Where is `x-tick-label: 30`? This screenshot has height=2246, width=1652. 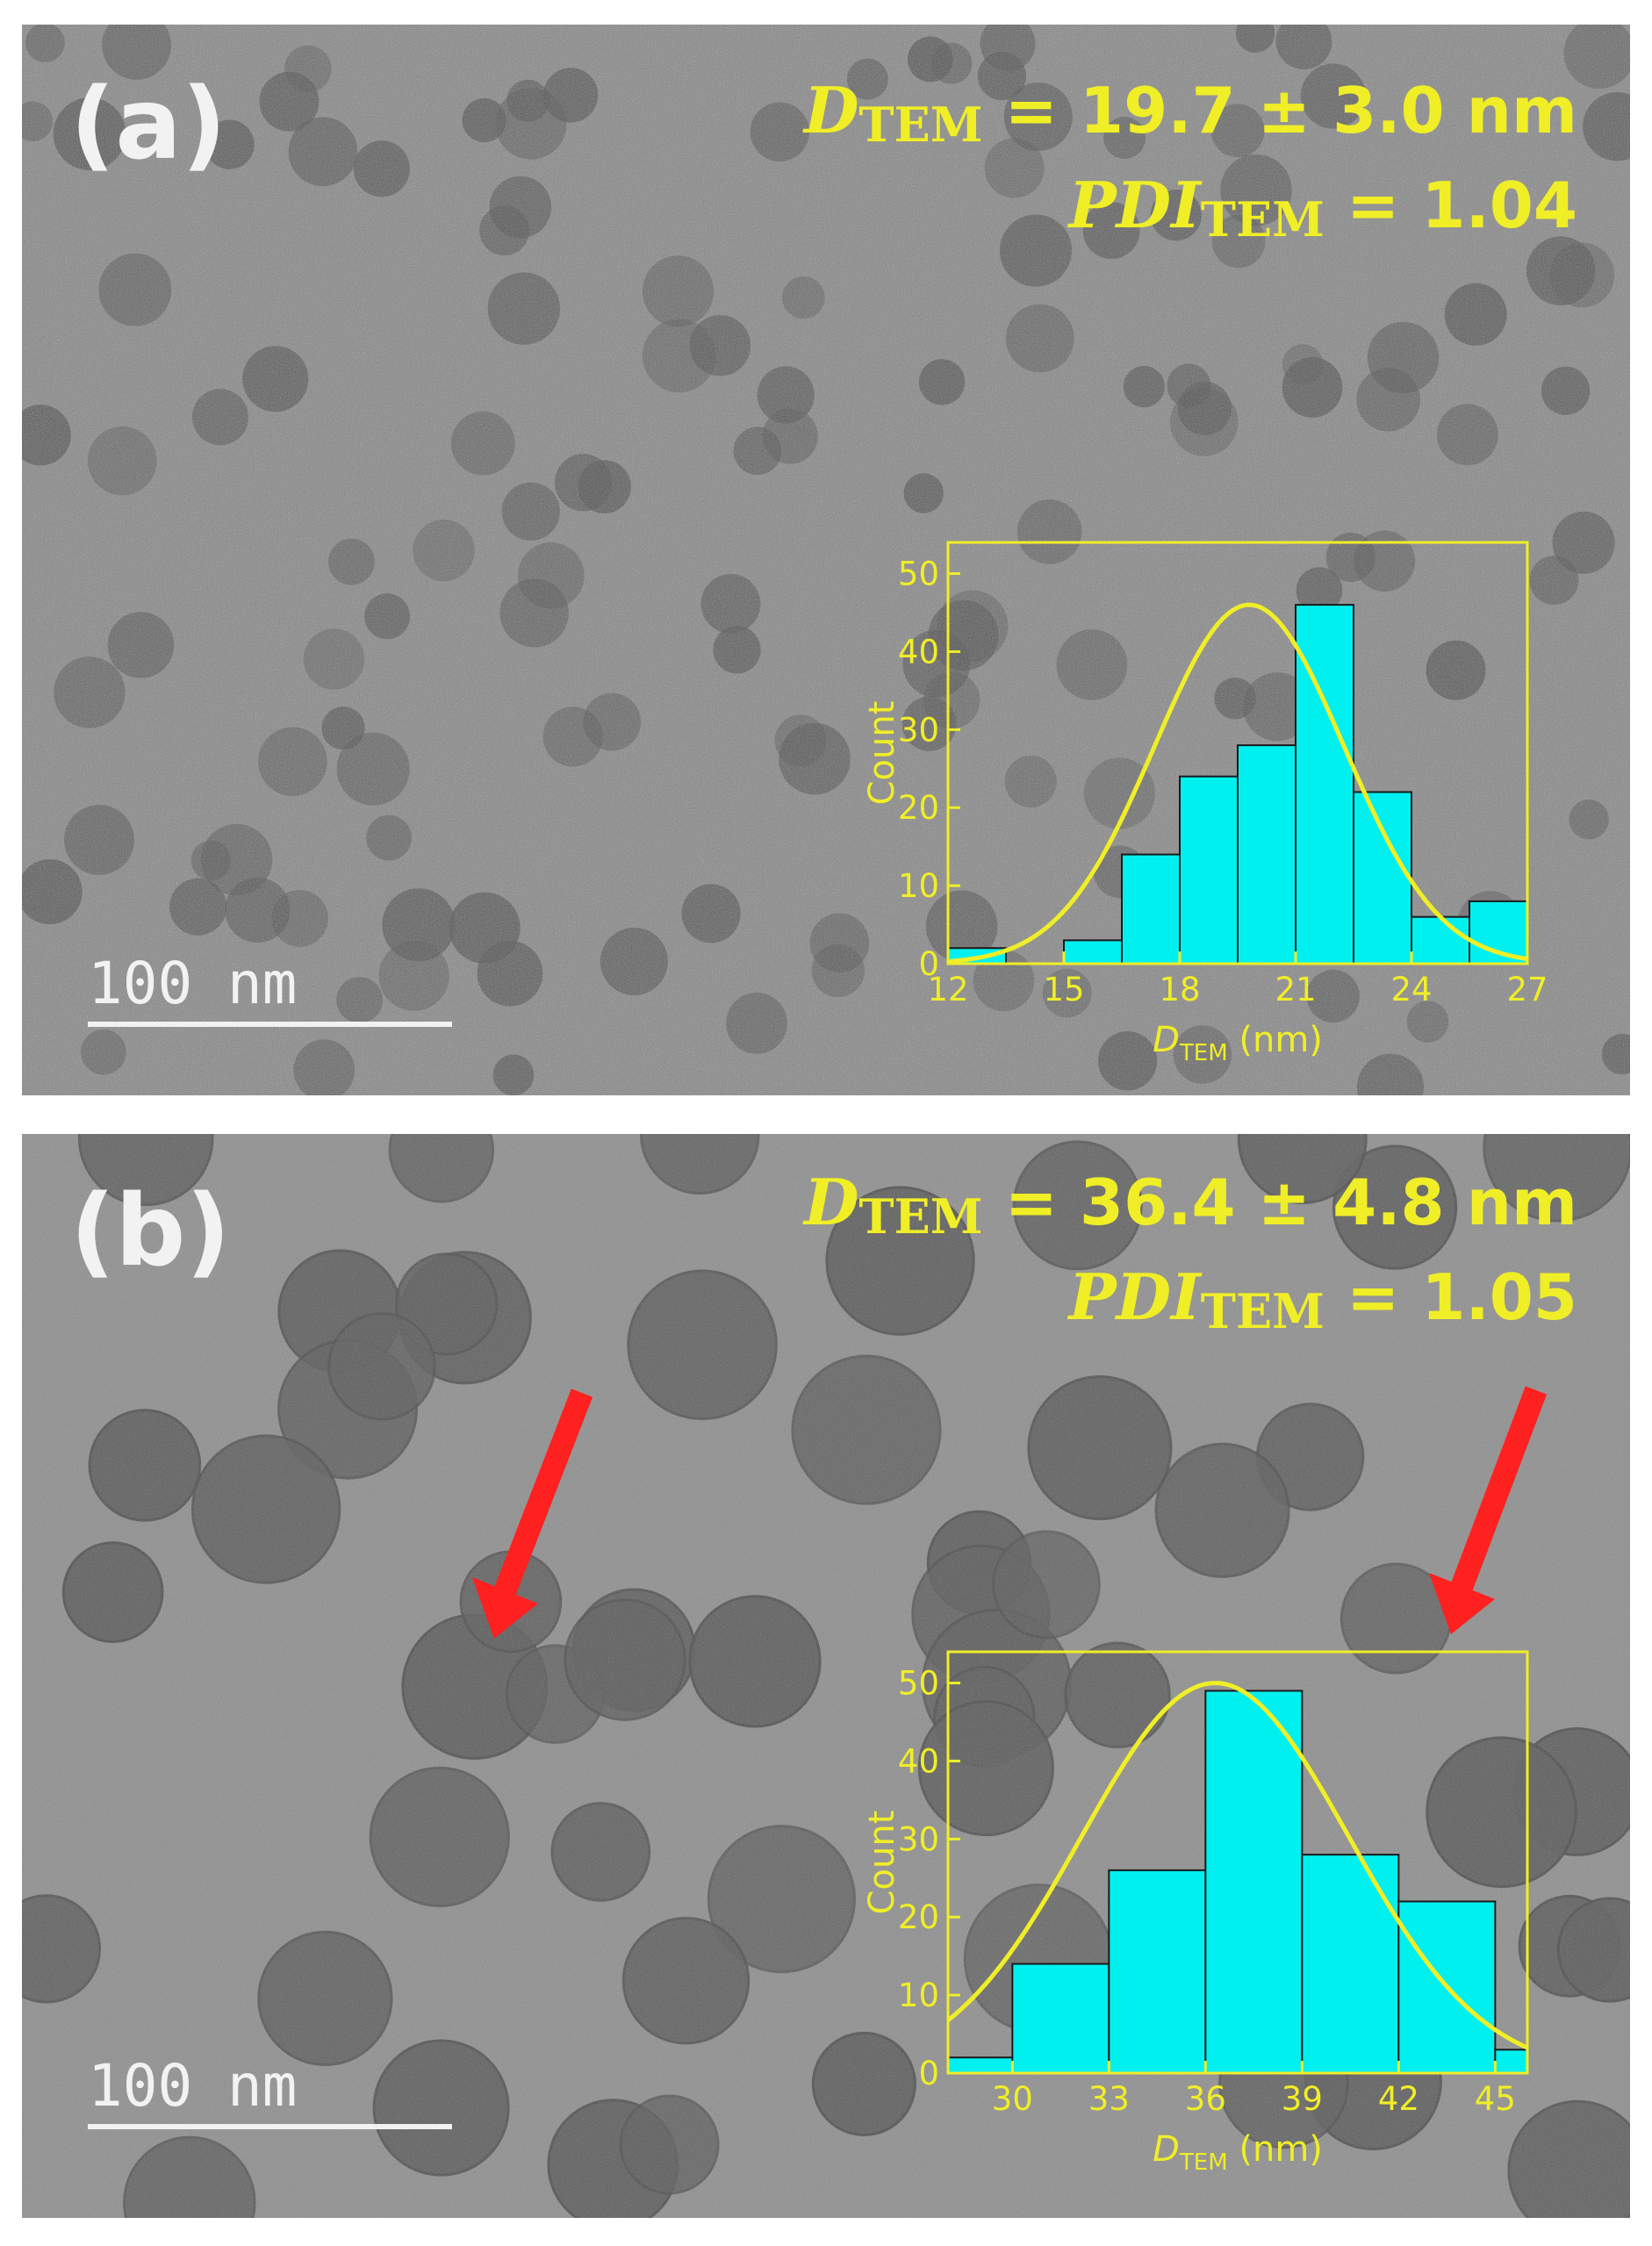 x-tick-label: 30 is located at coordinates (1012, 2099).